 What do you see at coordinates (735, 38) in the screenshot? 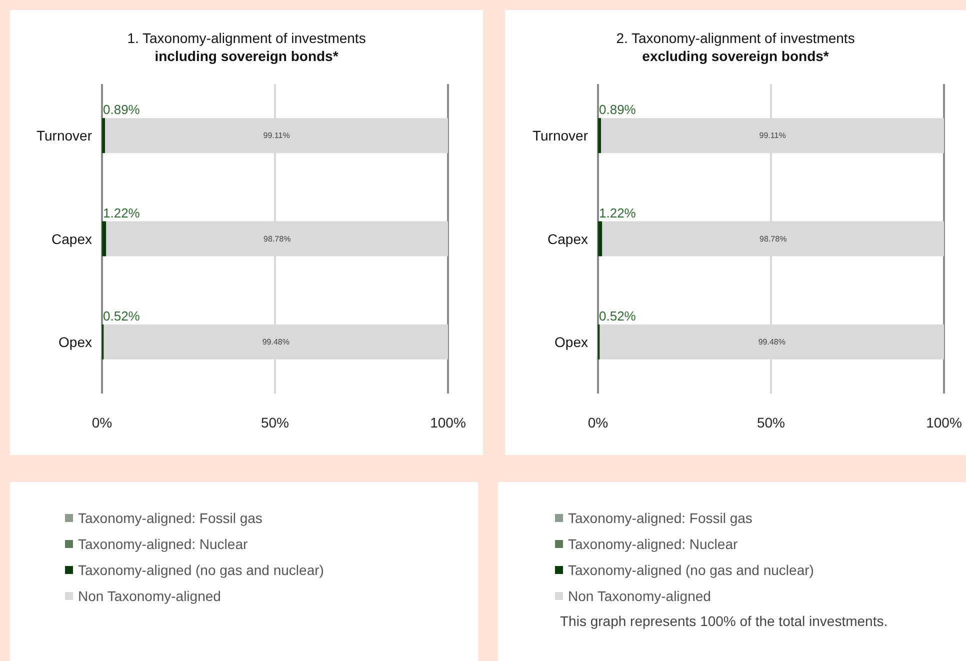
I see `chart-title: 2. Taxonomy-alignment of investments` at bounding box center [735, 38].